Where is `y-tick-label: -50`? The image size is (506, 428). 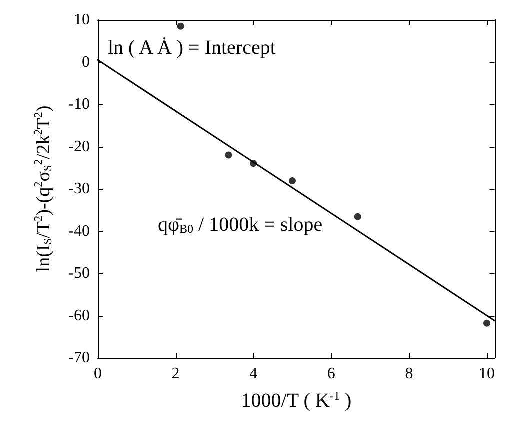 y-tick-label: -50 is located at coordinates (79, 273).